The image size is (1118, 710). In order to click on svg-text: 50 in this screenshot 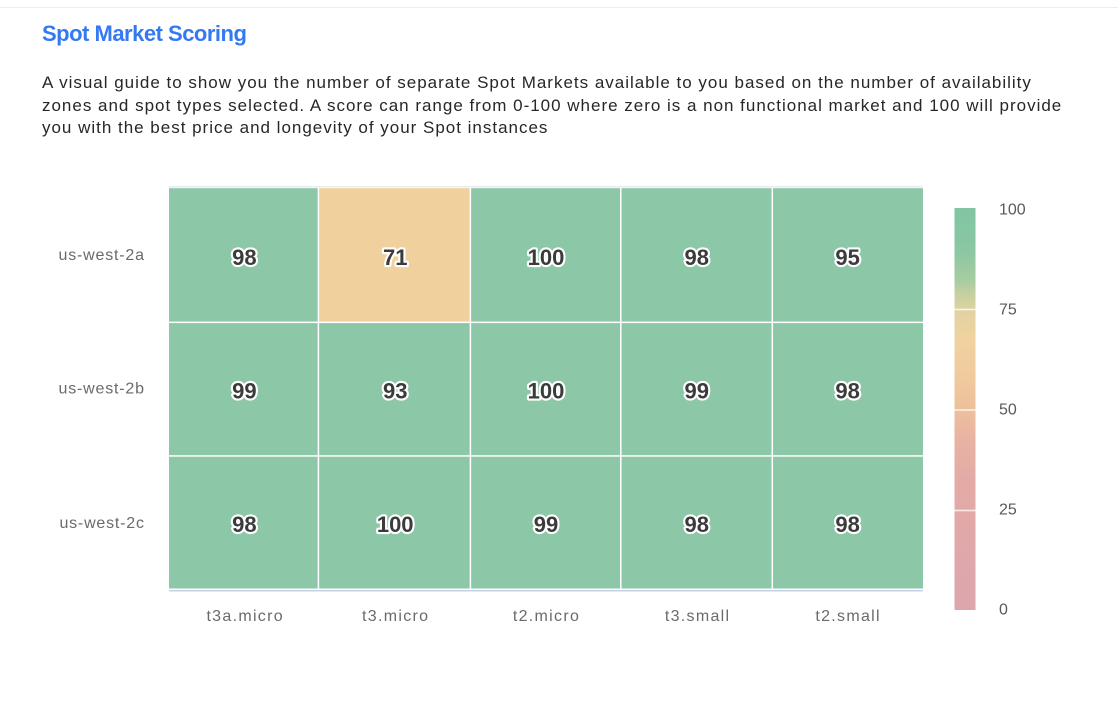, I will do `click(1008, 410)`.